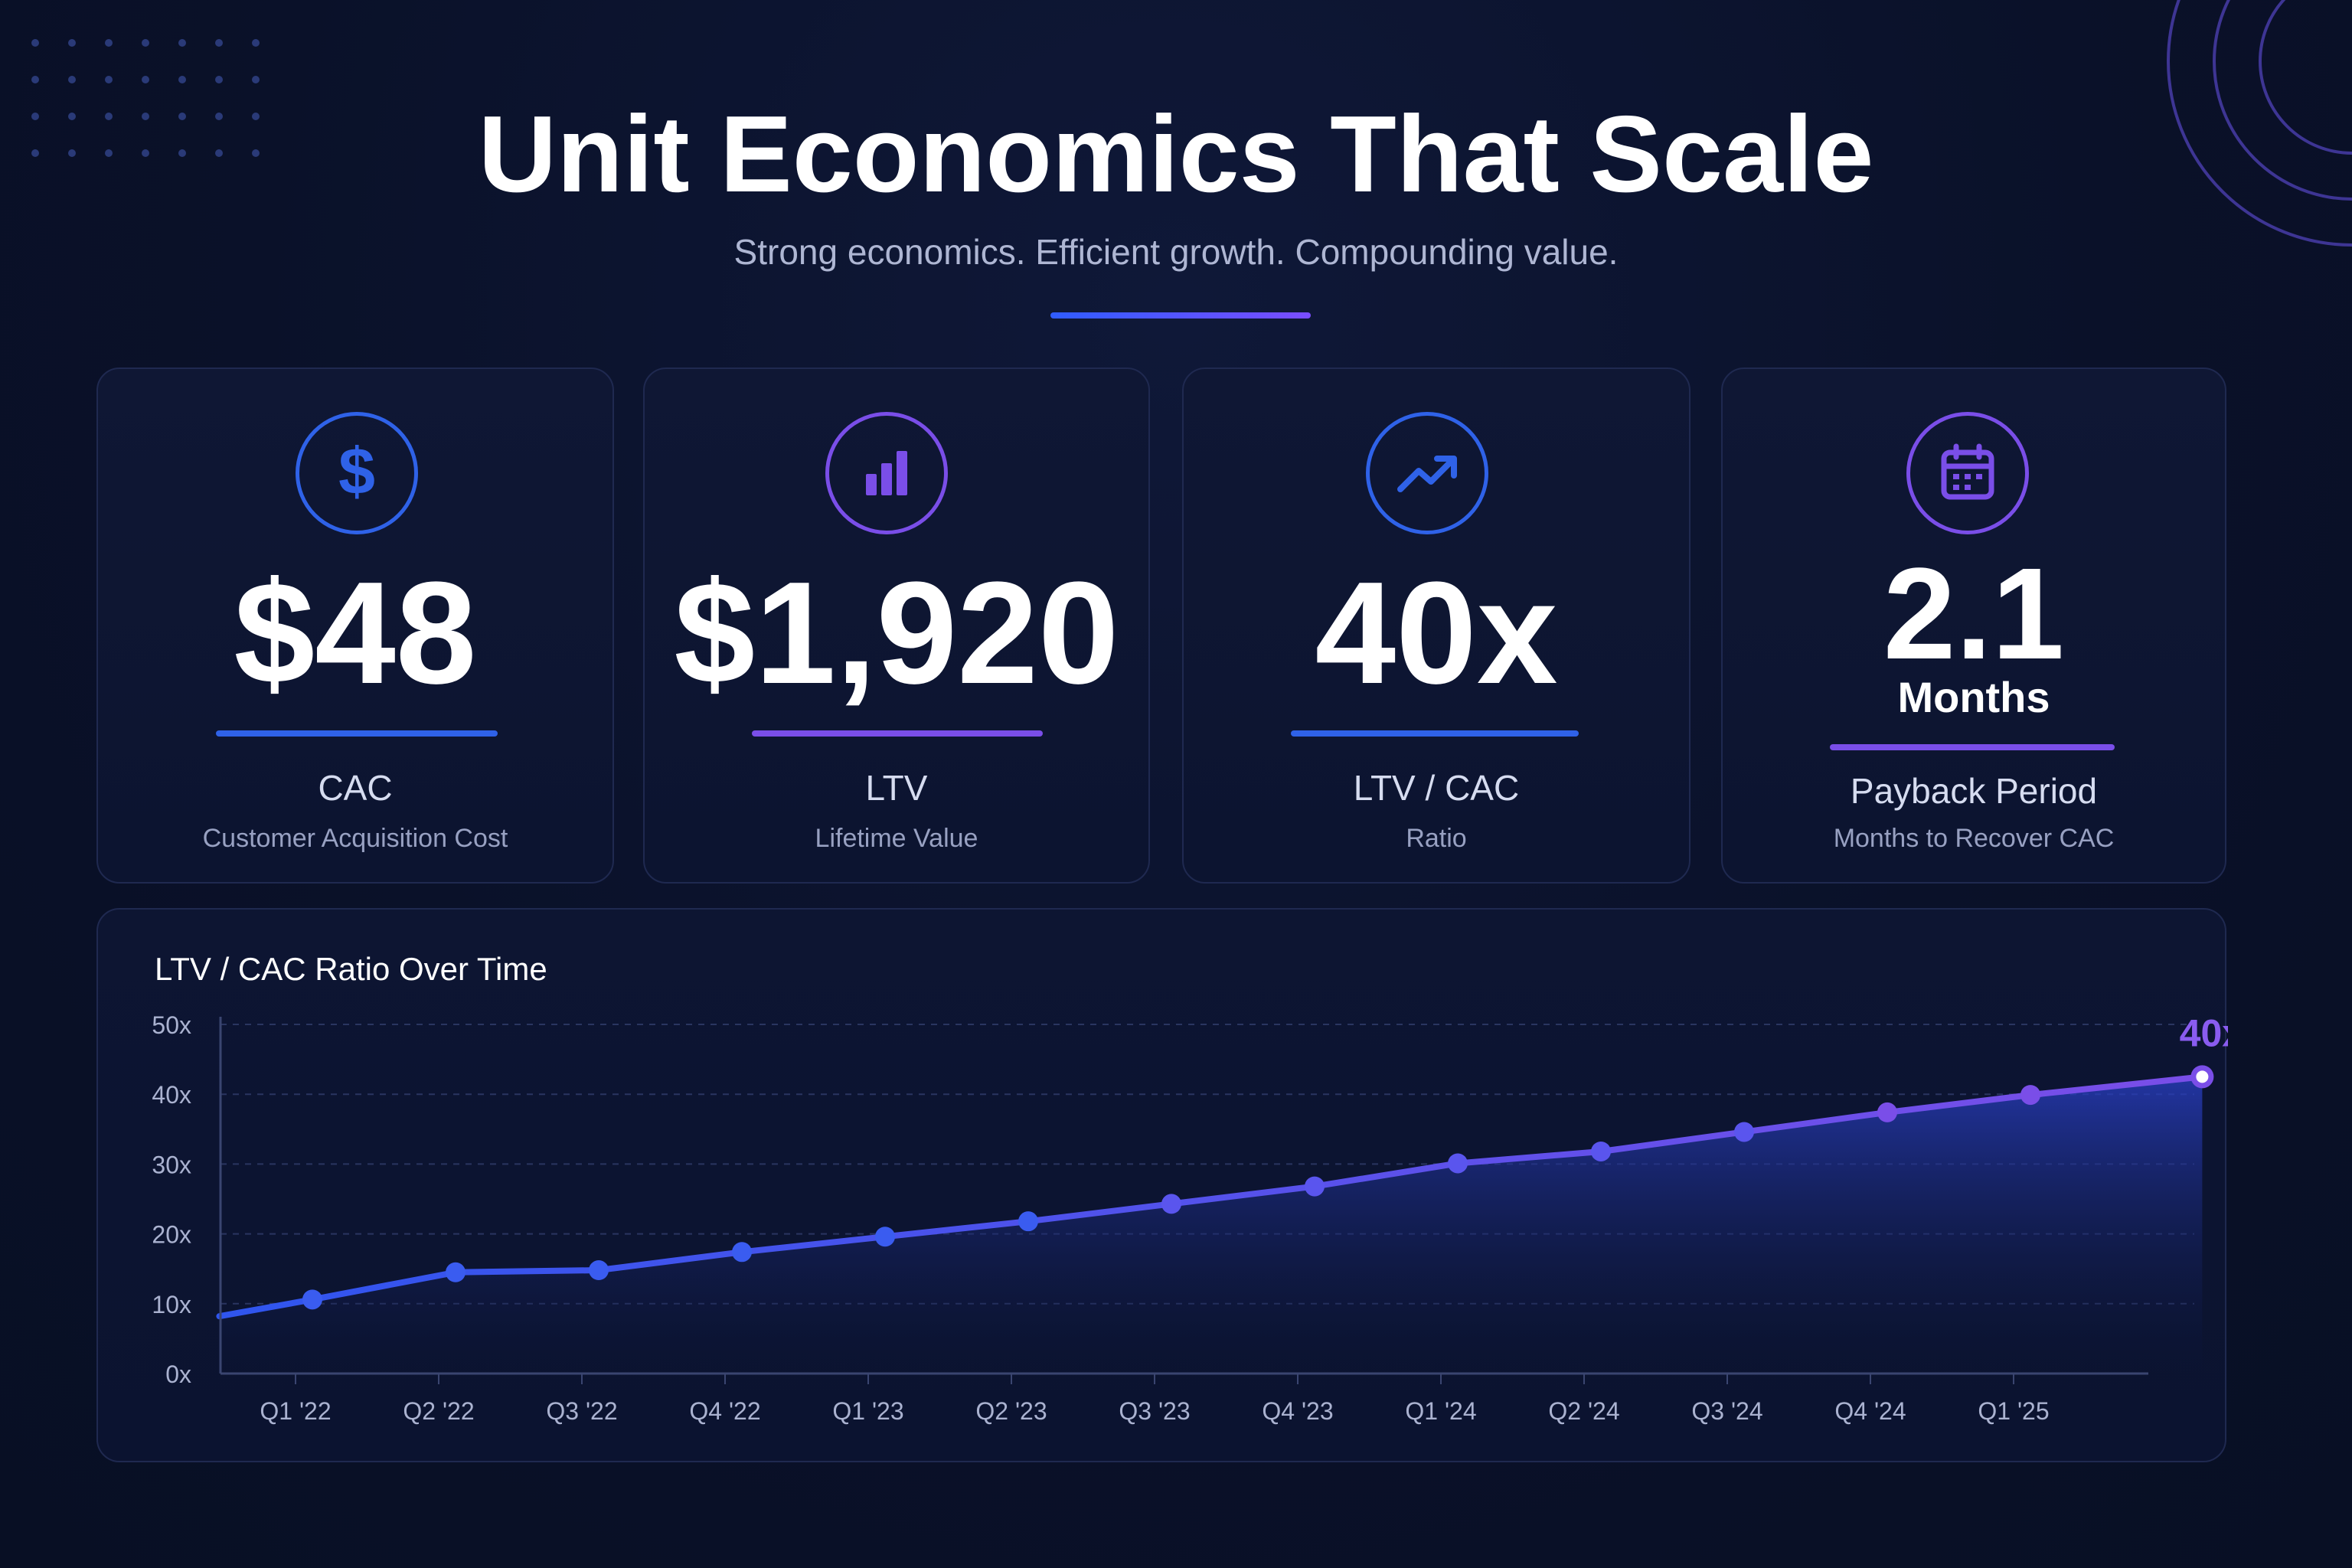 The height and width of the screenshot is (1568, 2352). I want to click on metric-label: CAC, so click(355, 788).